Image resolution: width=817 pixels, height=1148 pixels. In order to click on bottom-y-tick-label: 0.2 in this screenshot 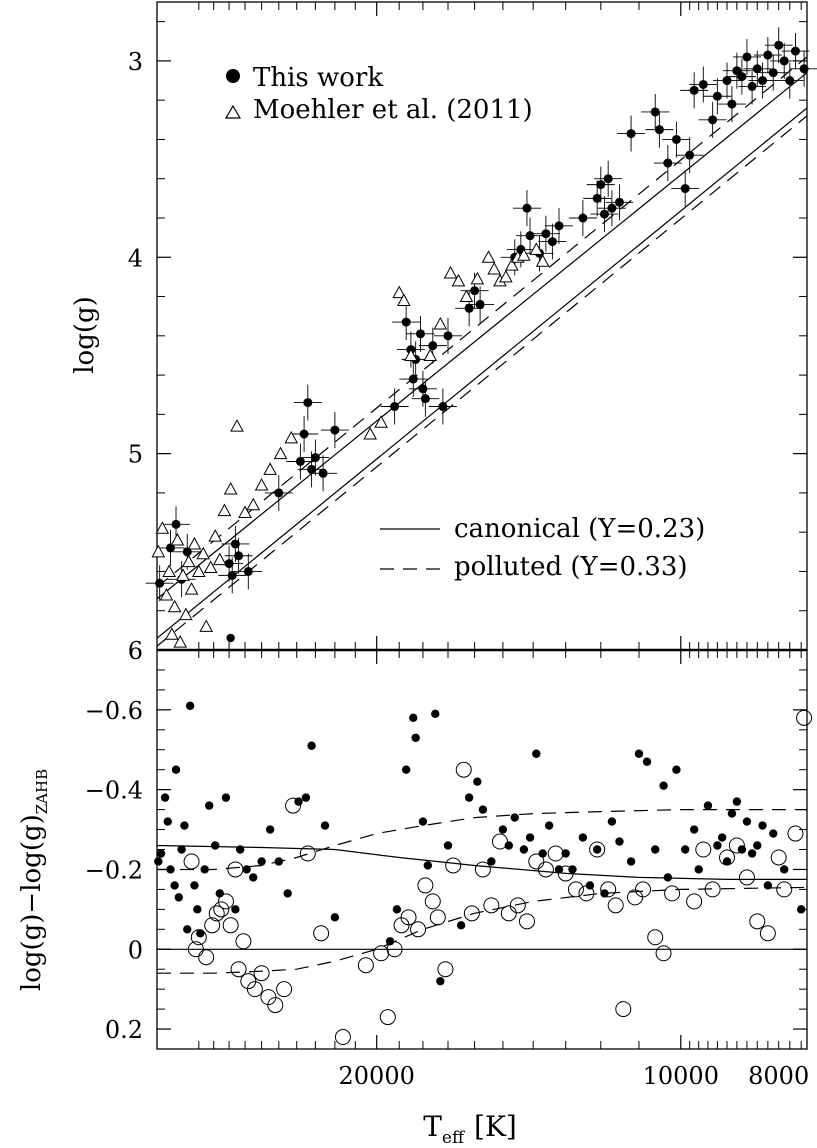, I will do `click(124, 1030)`.